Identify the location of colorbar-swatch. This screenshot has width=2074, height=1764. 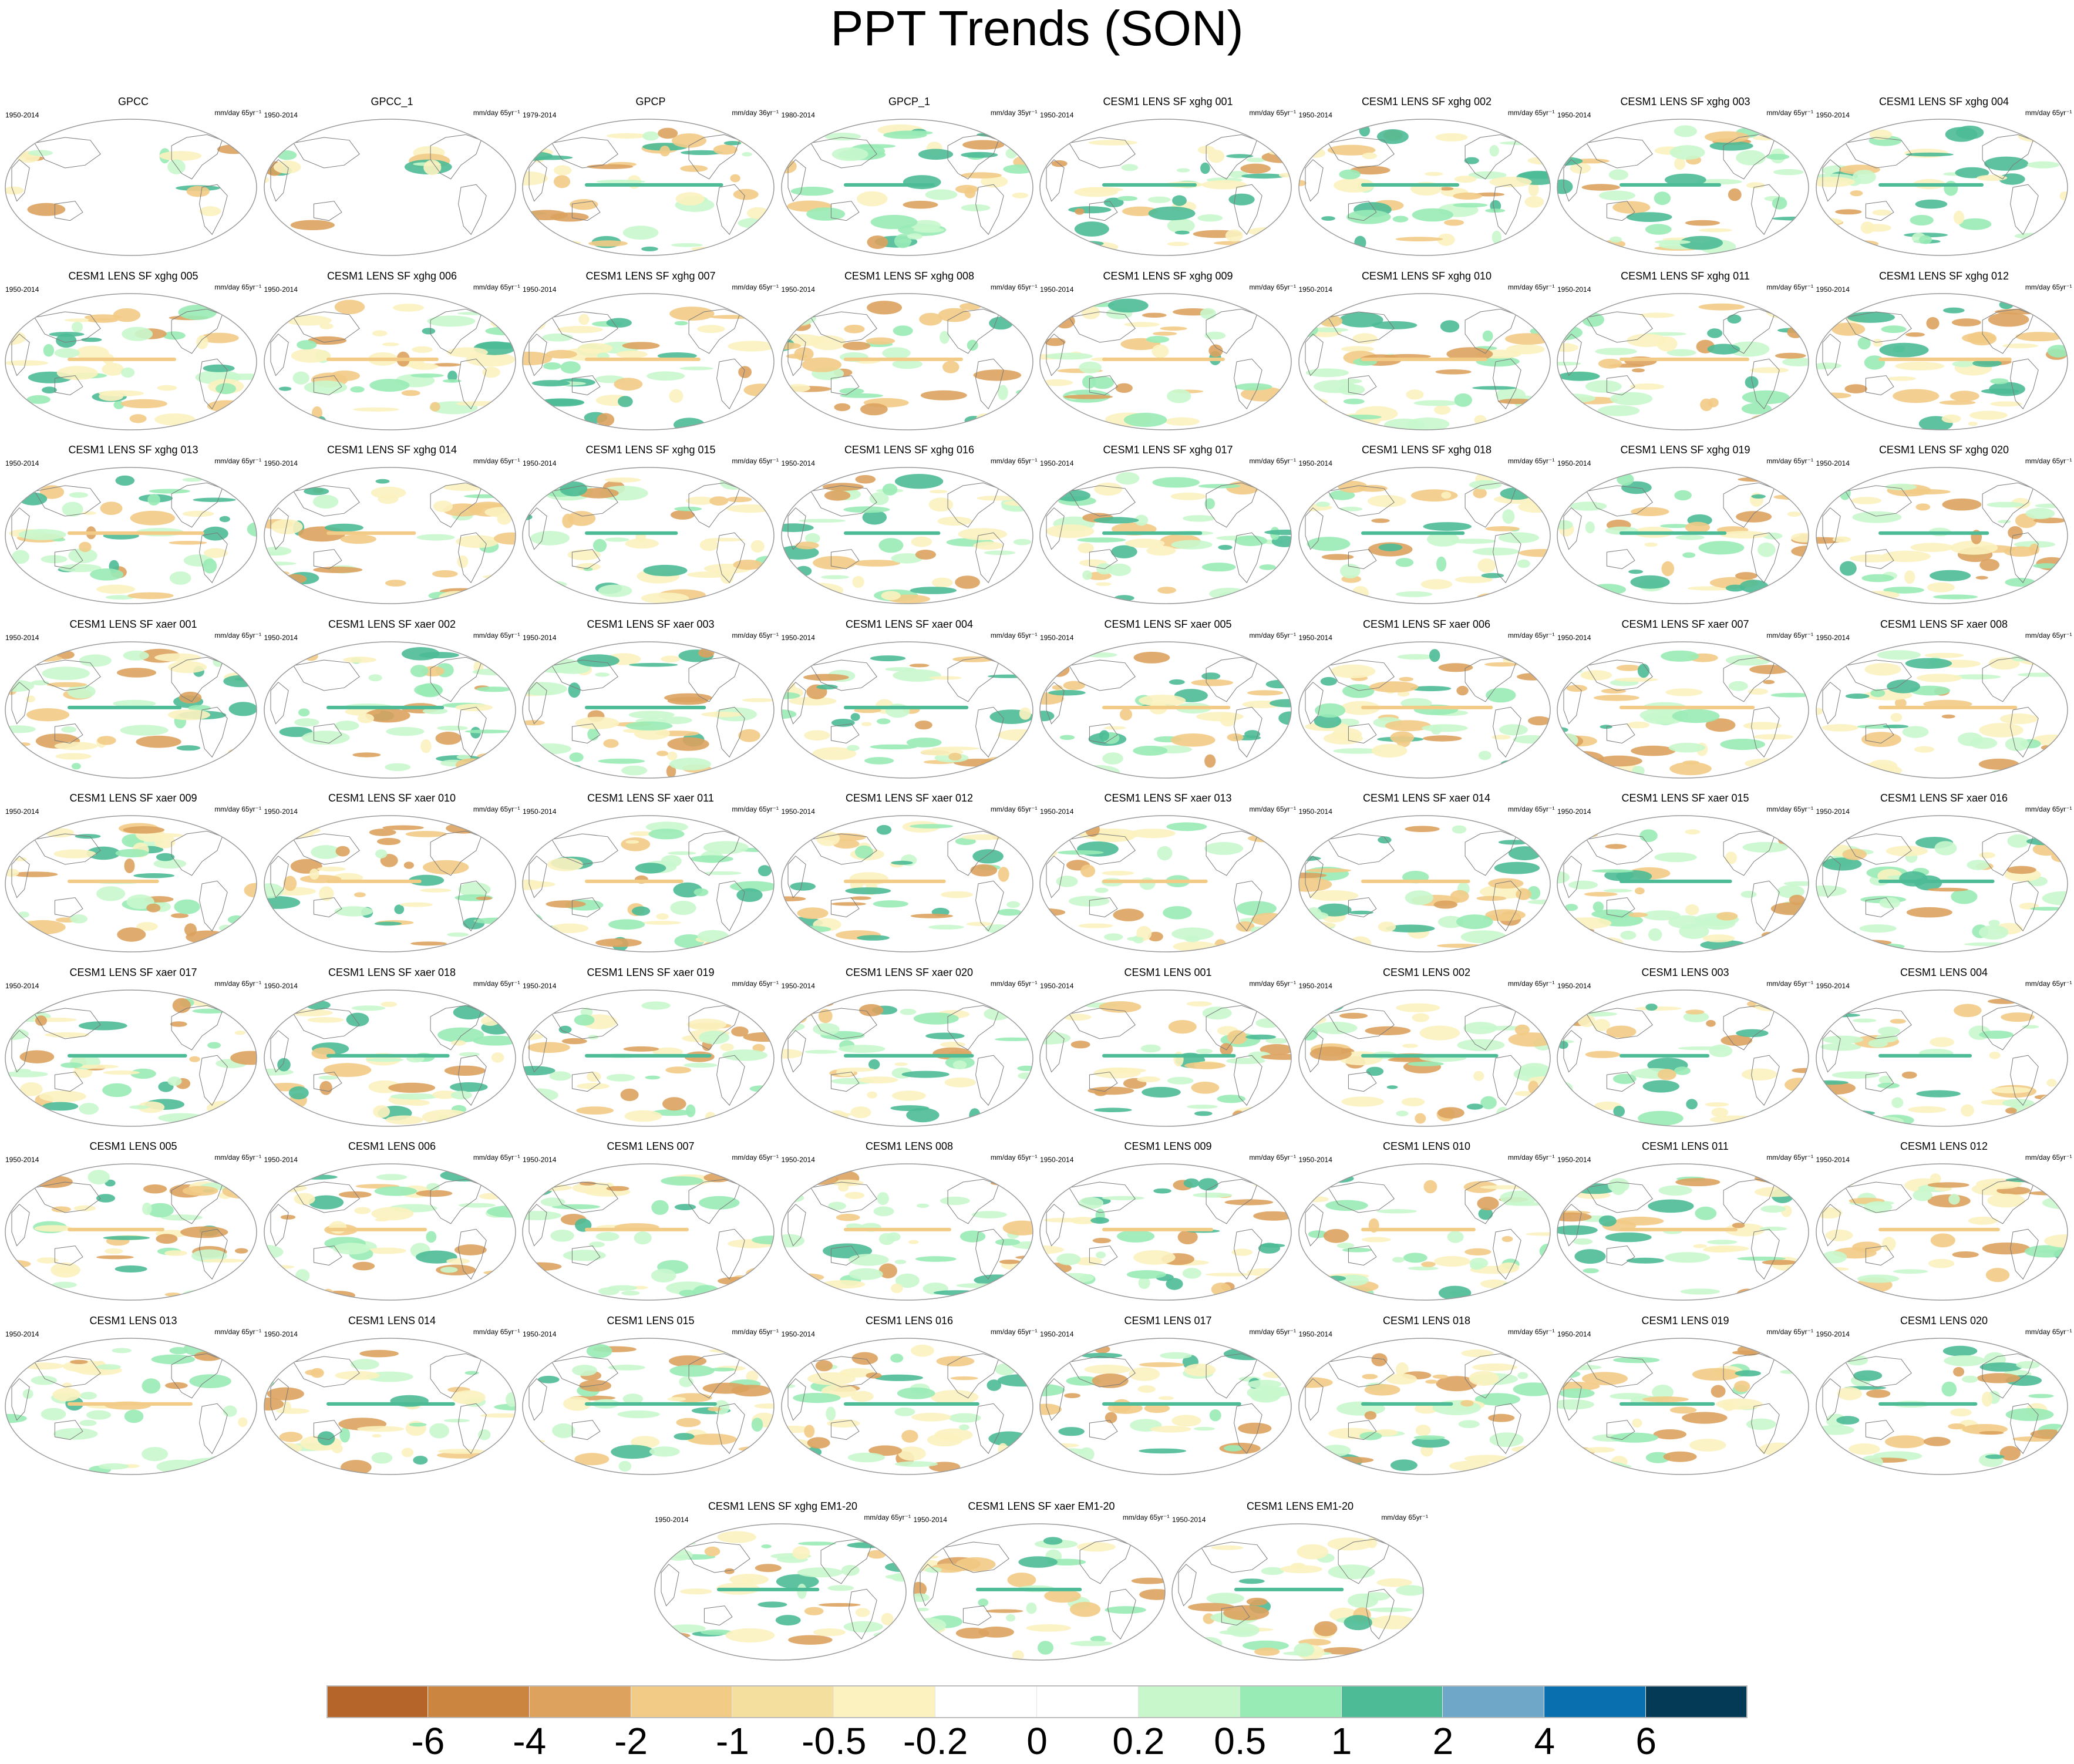
(1189, 1702).